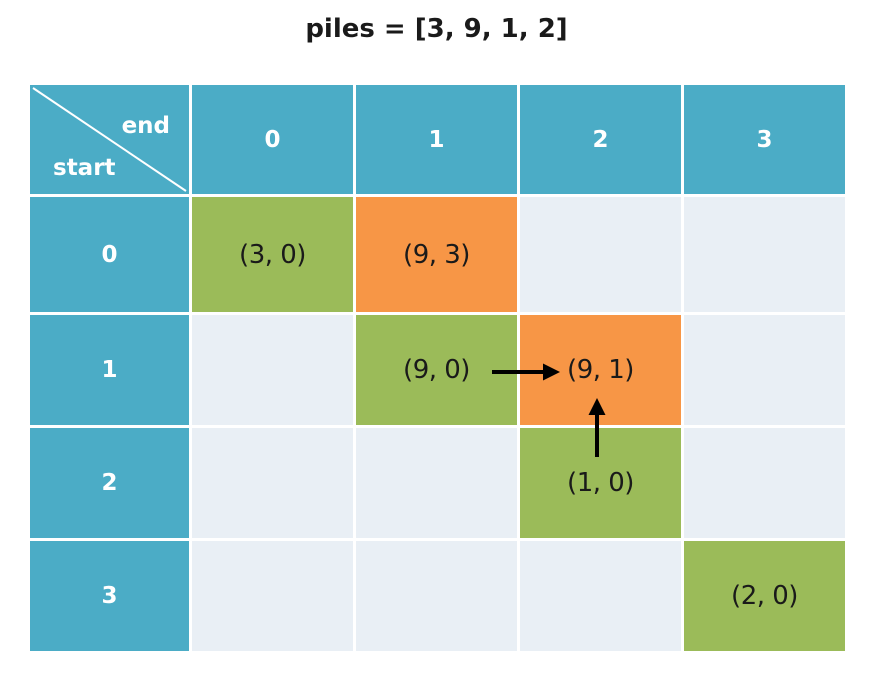 Image resolution: width=873 pixels, height=678 pixels. I want to click on corner-start-label: start, so click(84, 168).